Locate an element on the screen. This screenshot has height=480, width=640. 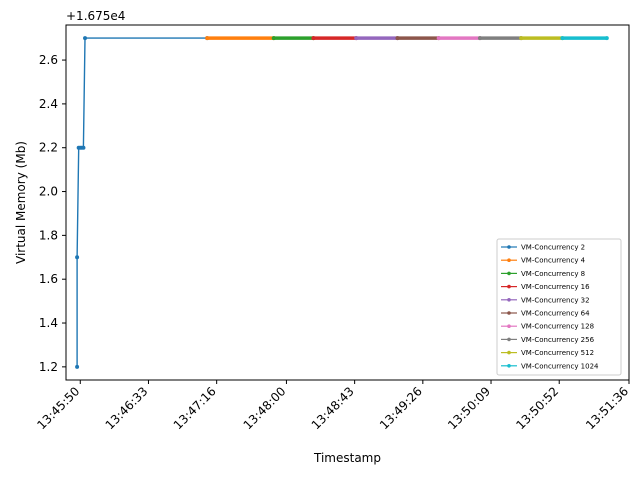
legend-item: VM-Concurrency 256 is located at coordinates (548, 340).